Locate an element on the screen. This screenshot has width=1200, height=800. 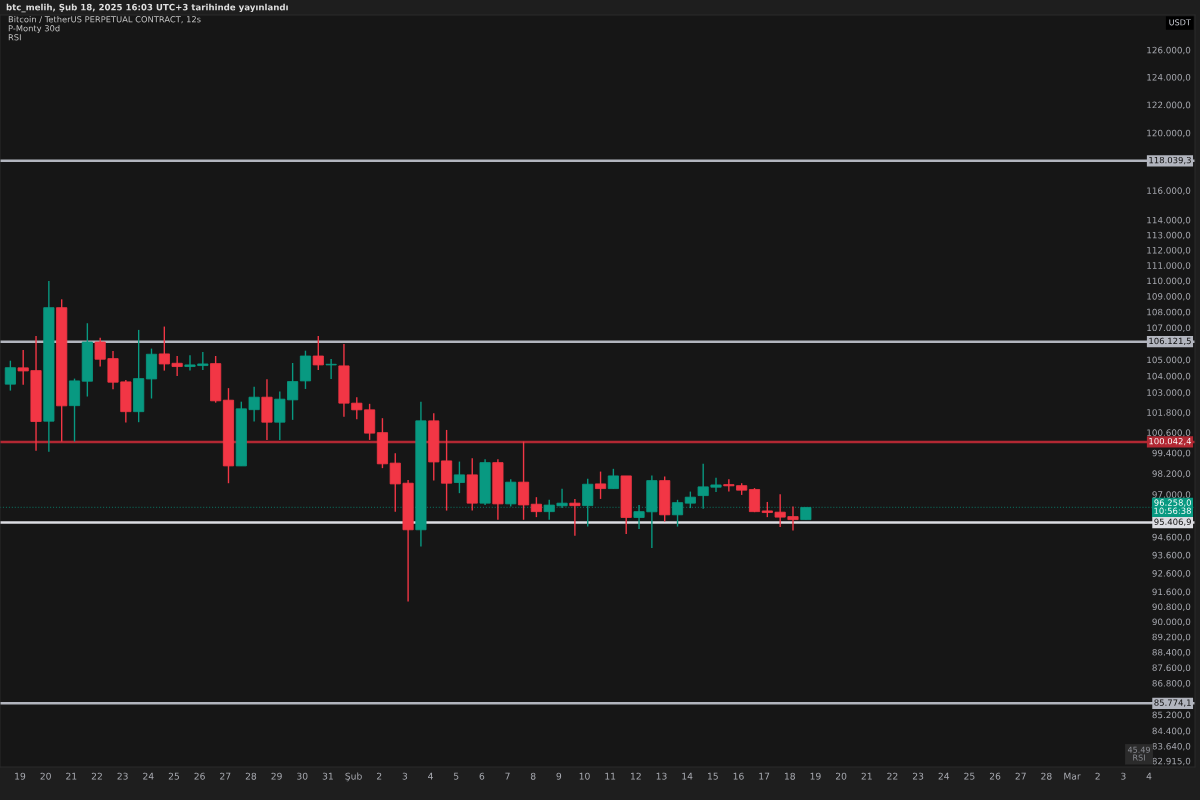
y-tick-label: 126.000,0 is located at coordinates (1169, 50).